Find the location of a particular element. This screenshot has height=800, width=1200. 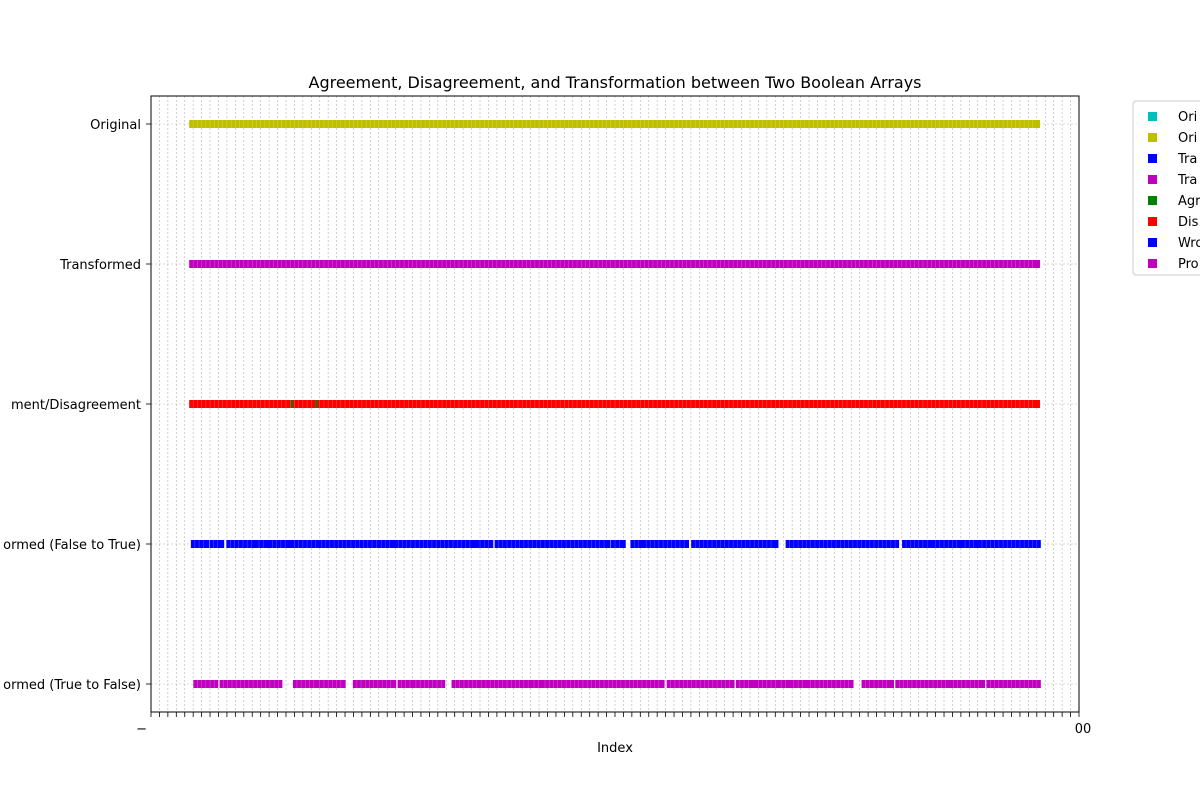

y-tick-label: ormed (True to False) is located at coordinates (72, 685).